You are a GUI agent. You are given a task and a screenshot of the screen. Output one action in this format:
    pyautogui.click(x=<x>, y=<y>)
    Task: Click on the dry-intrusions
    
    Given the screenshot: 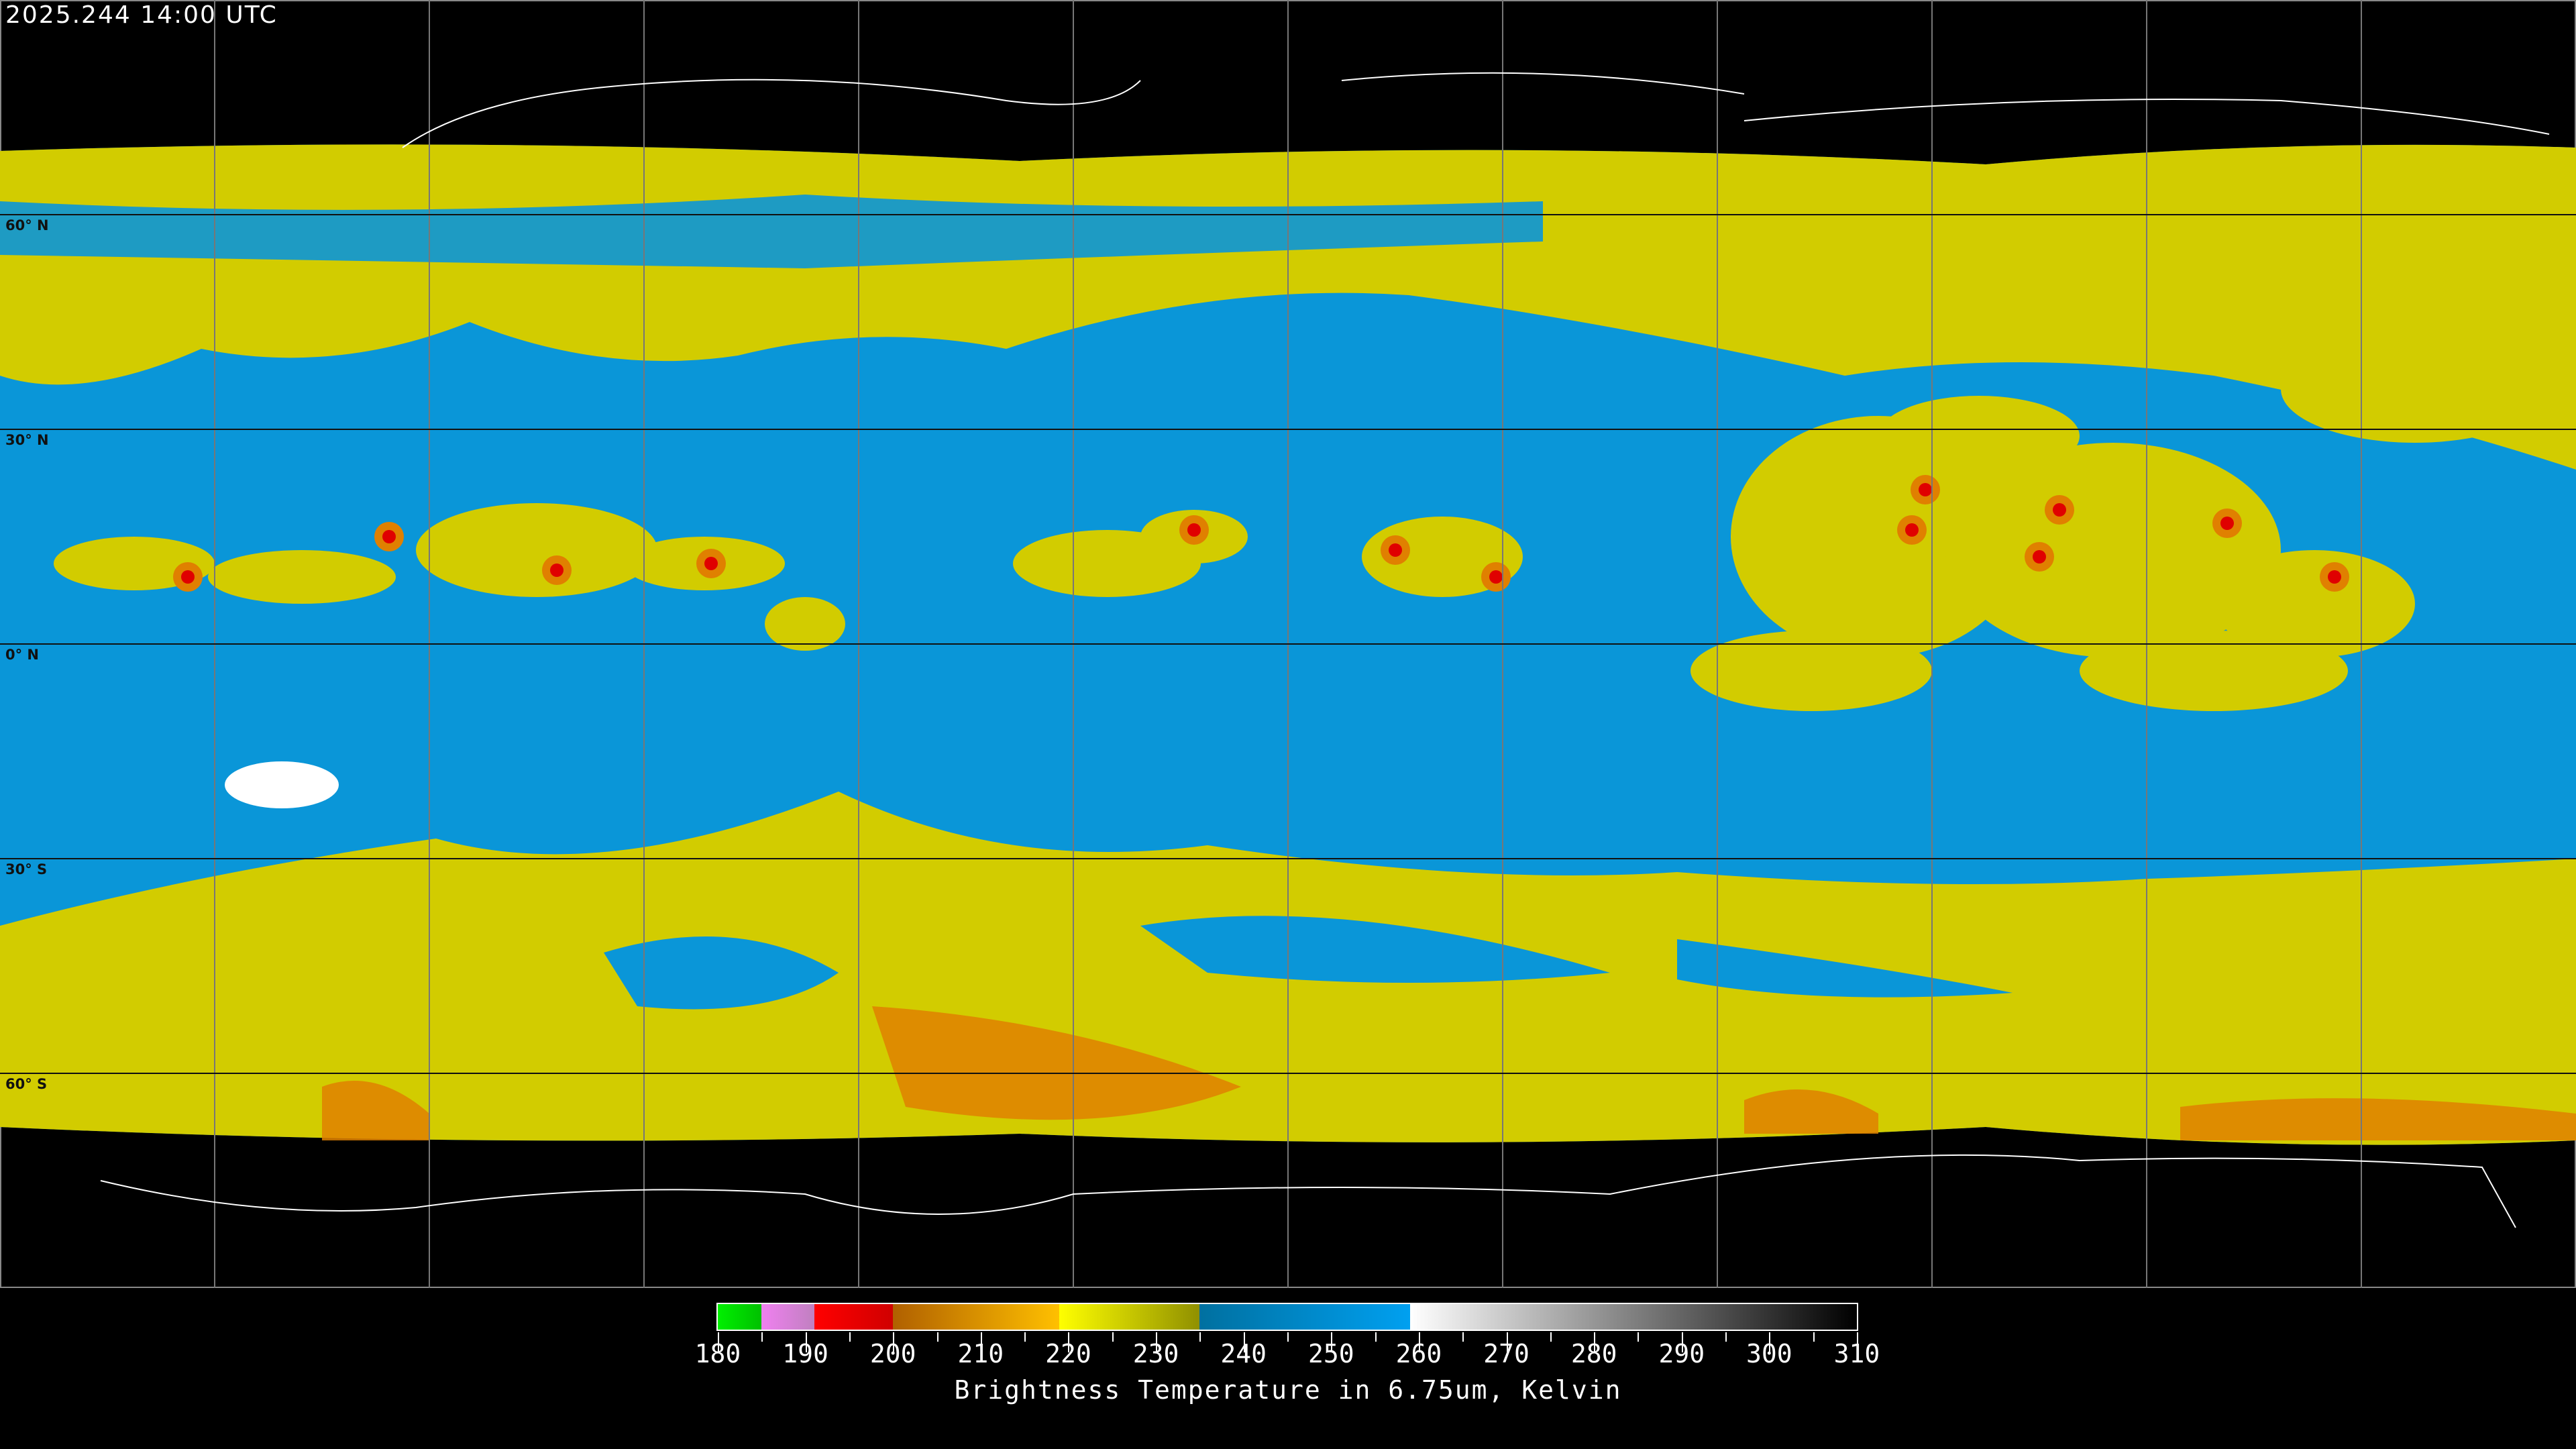 What is the action you would take?
    pyautogui.click(x=1308, y=963)
    